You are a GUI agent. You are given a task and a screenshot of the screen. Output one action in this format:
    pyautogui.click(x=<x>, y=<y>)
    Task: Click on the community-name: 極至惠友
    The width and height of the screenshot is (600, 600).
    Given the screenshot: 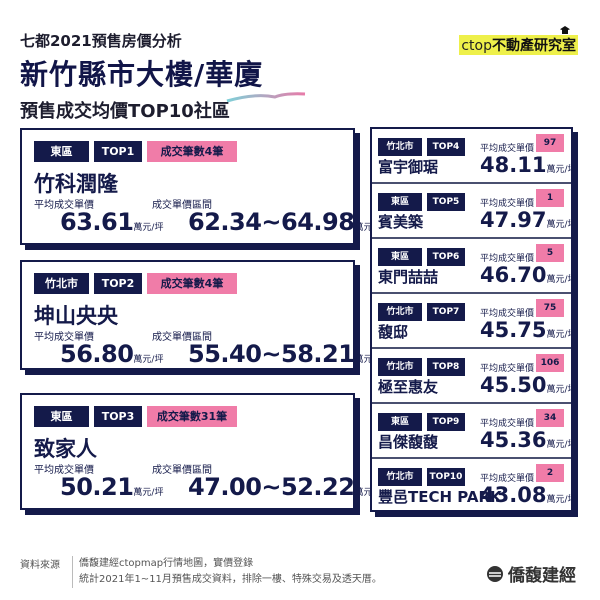 What is the action you would take?
    pyautogui.click(x=408, y=387)
    